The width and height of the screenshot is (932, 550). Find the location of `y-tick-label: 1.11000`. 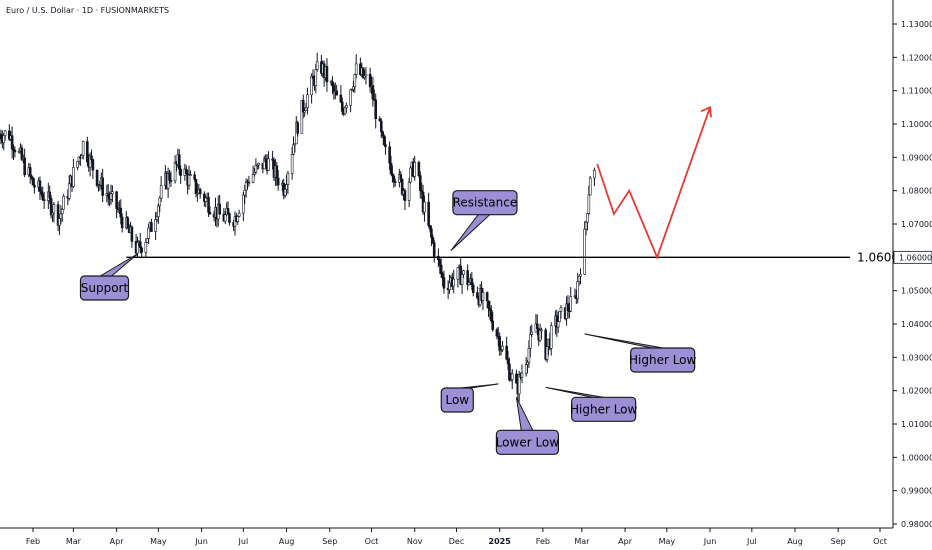

y-tick-label: 1.11000 is located at coordinates (916, 91).